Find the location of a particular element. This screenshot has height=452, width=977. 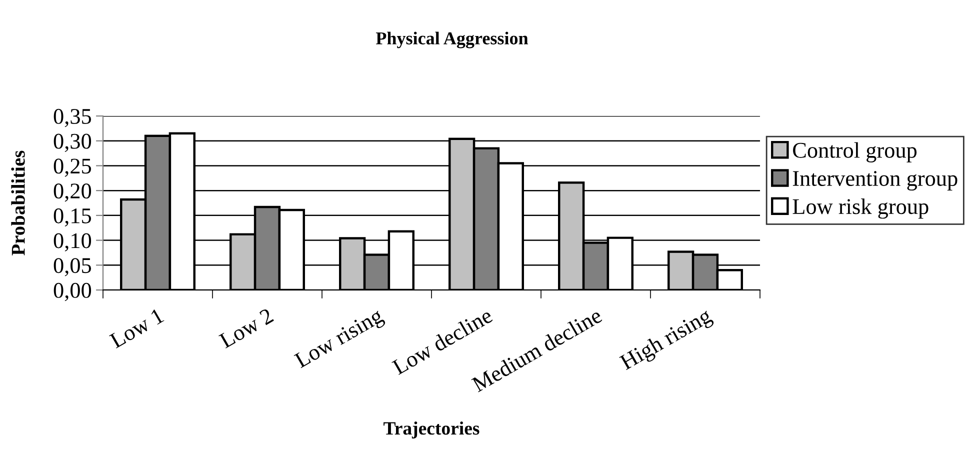

y-axis-title: Probabilities is located at coordinates (18, 203).